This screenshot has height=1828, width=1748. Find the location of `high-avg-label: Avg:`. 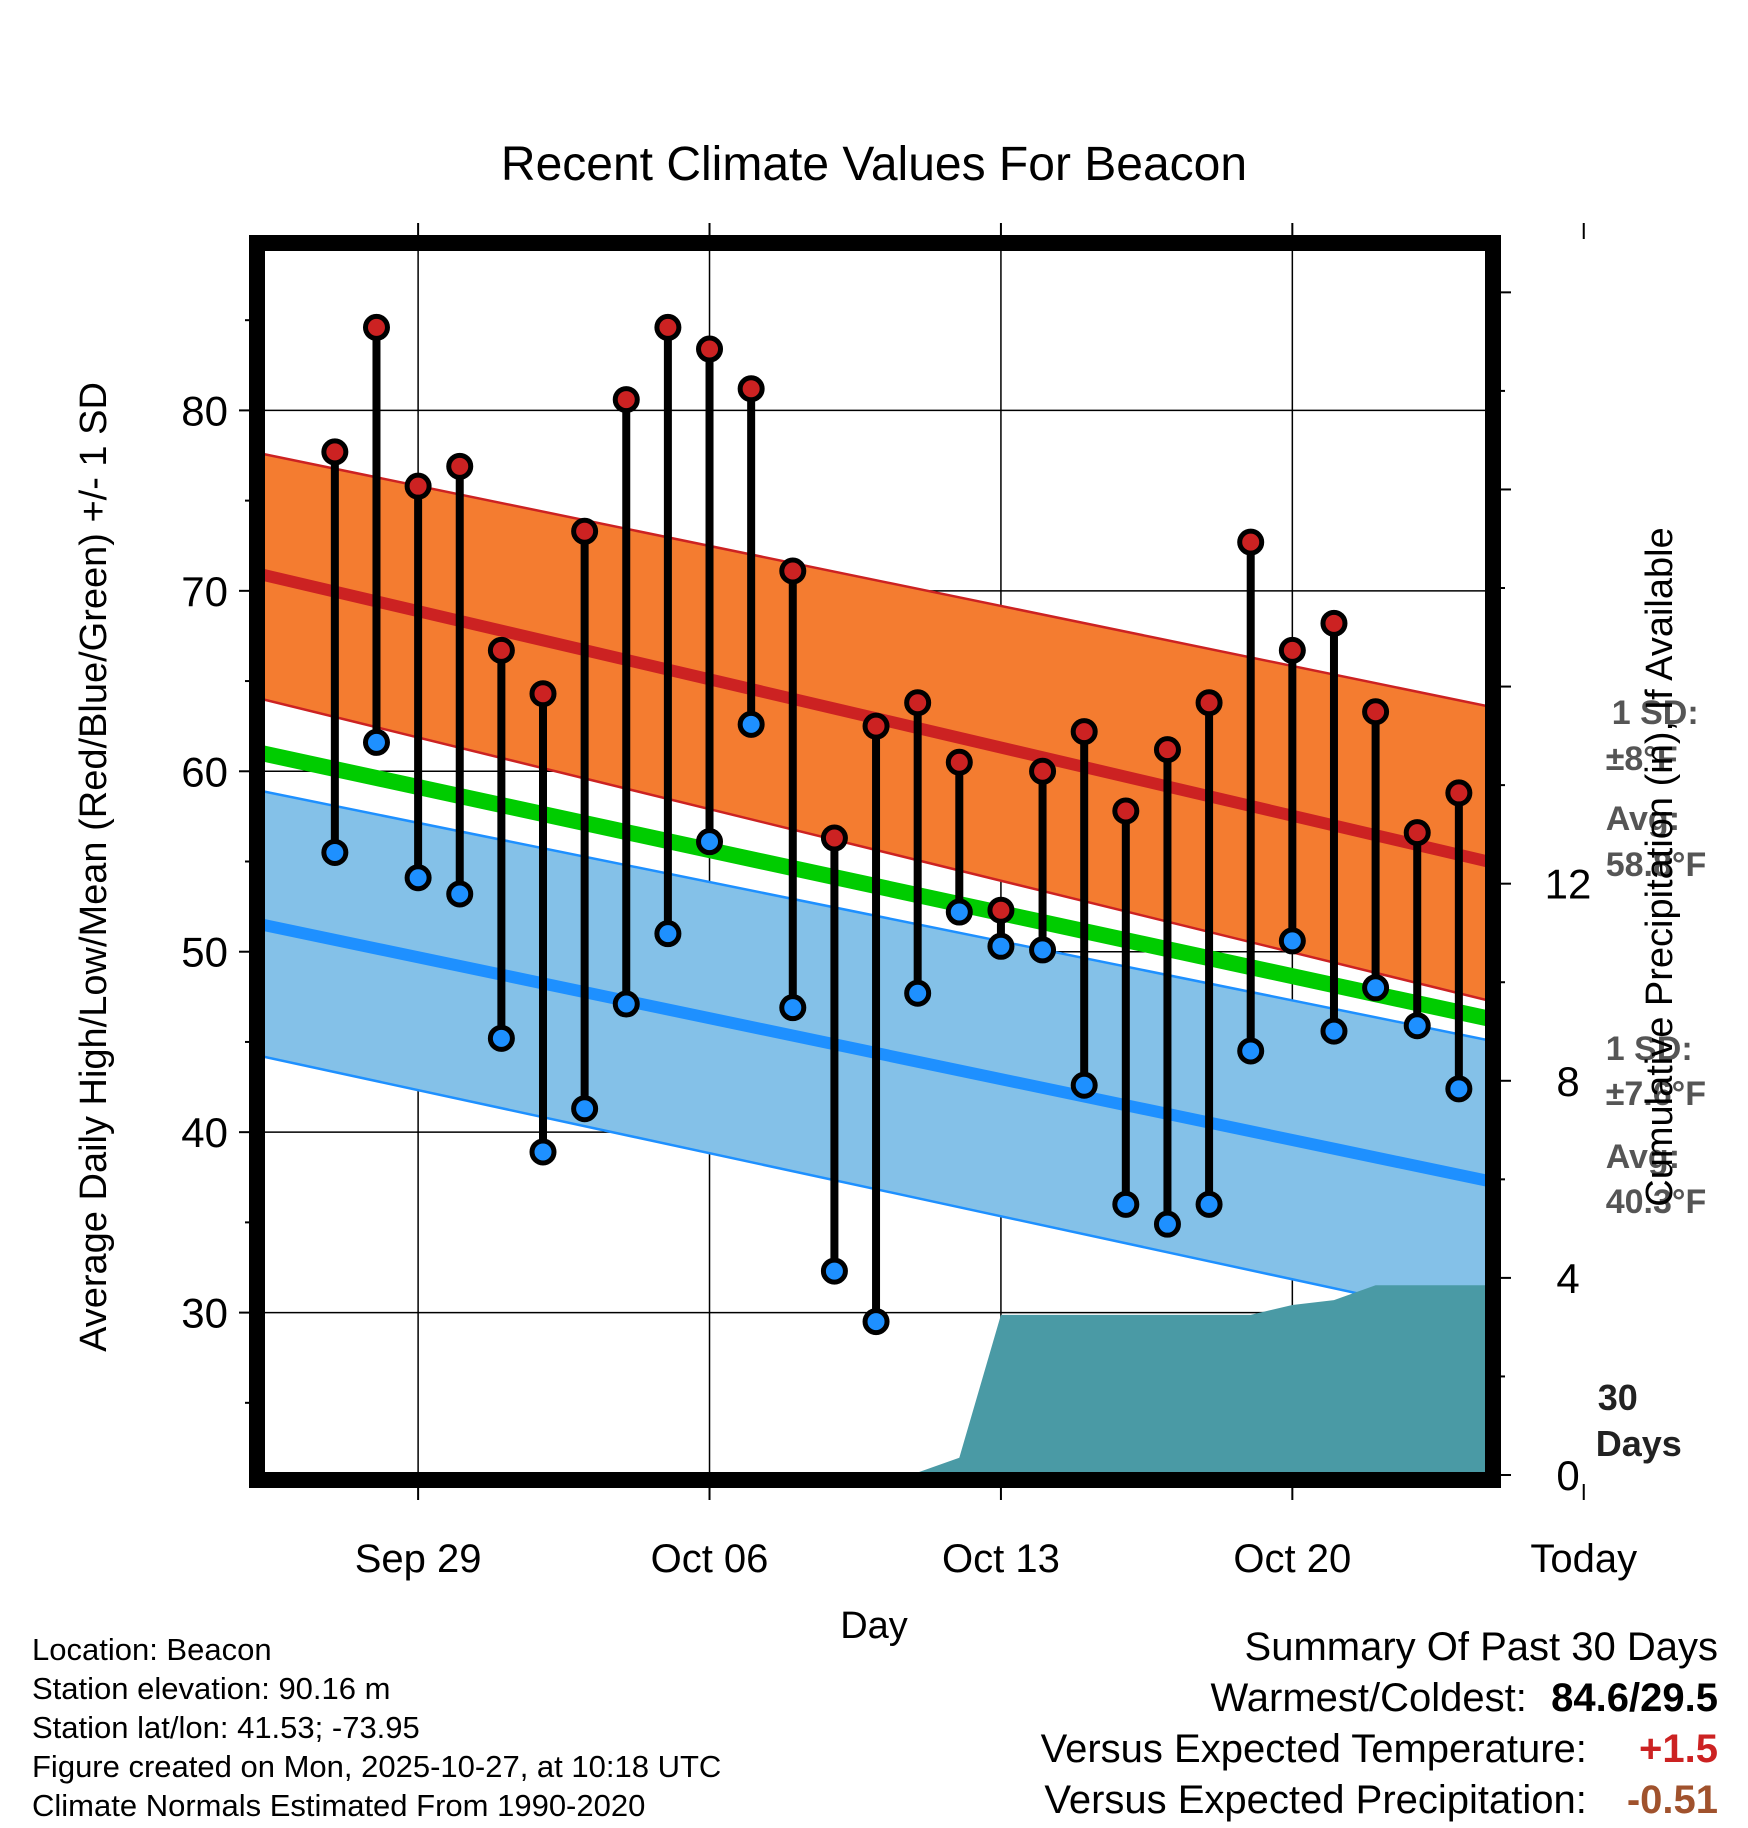

high-avg-label: Avg: is located at coordinates (1643, 819).